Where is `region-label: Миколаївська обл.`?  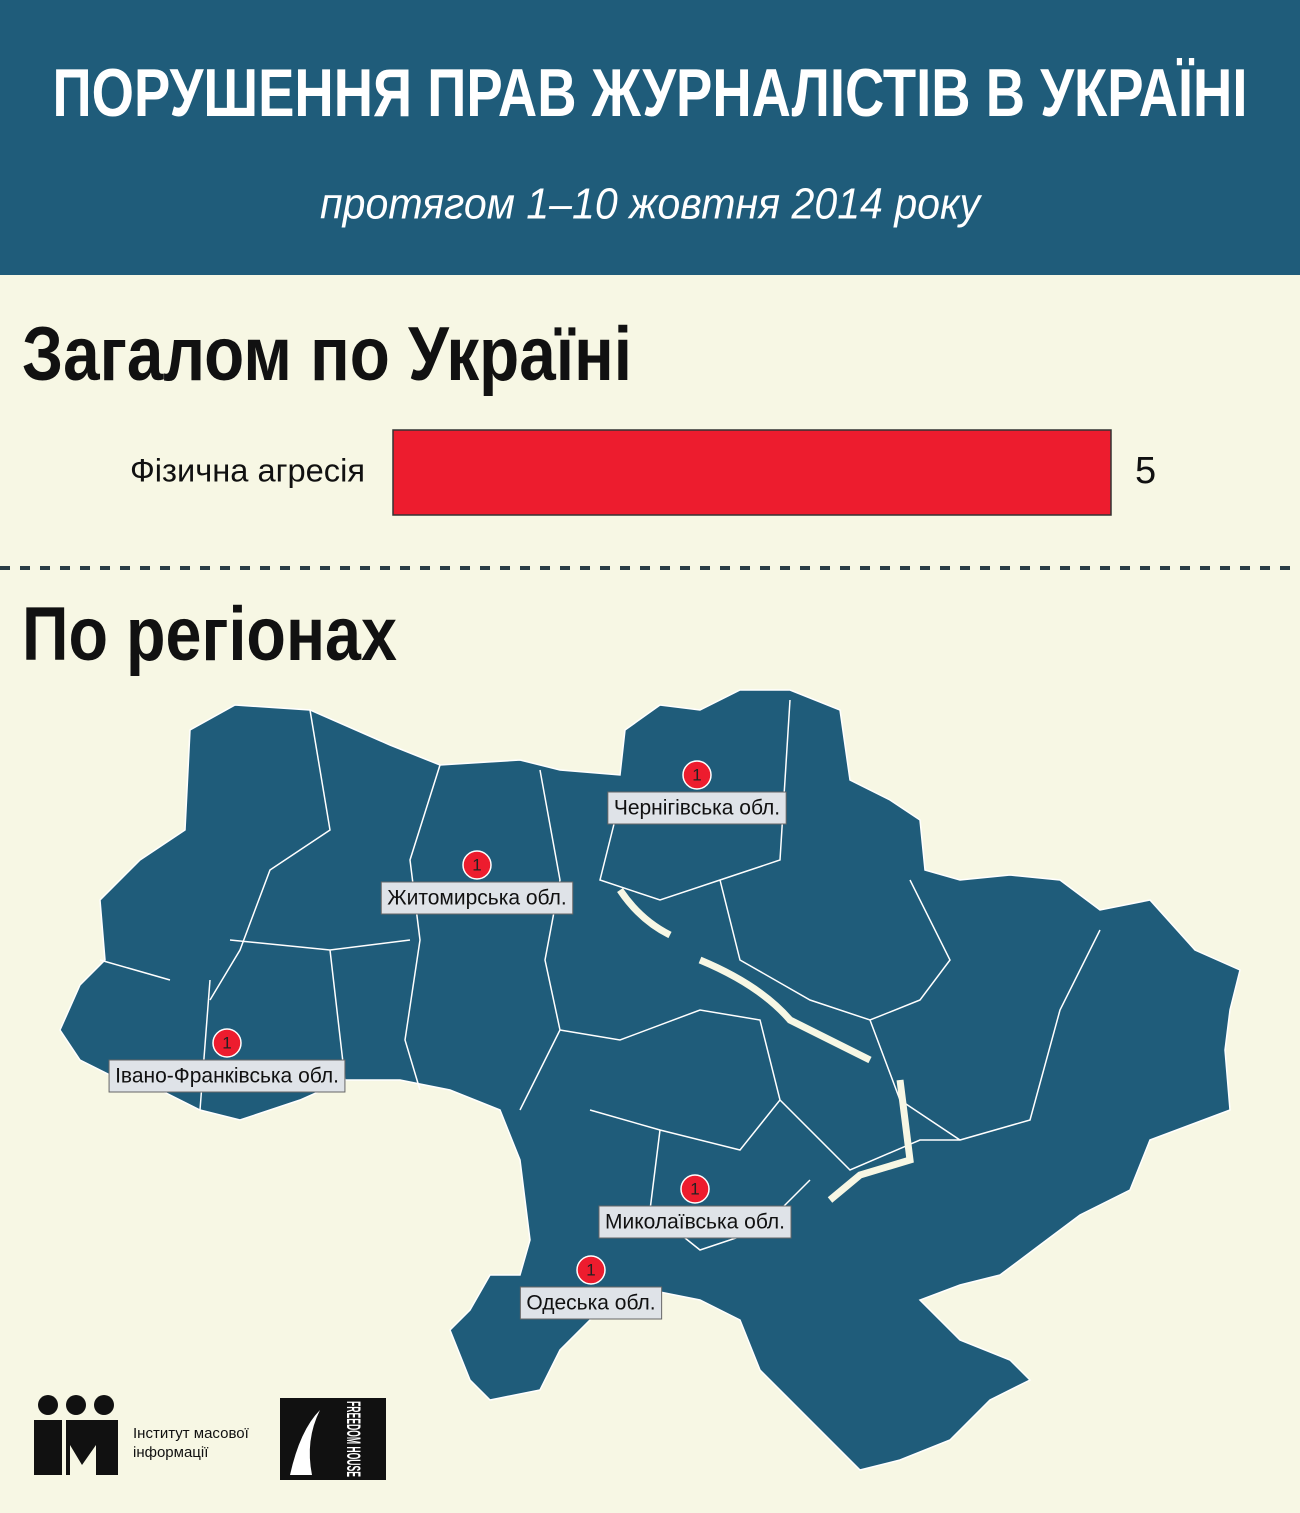 region-label: Миколаївська обл. is located at coordinates (695, 1222).